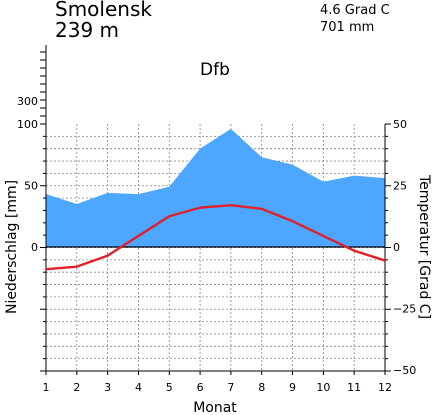 The width and height of the screenshot is (436, 415). Describe the element at coordinates (34, 247) in the screenshot. I see `precipitation-tick-label: 0` at that location.